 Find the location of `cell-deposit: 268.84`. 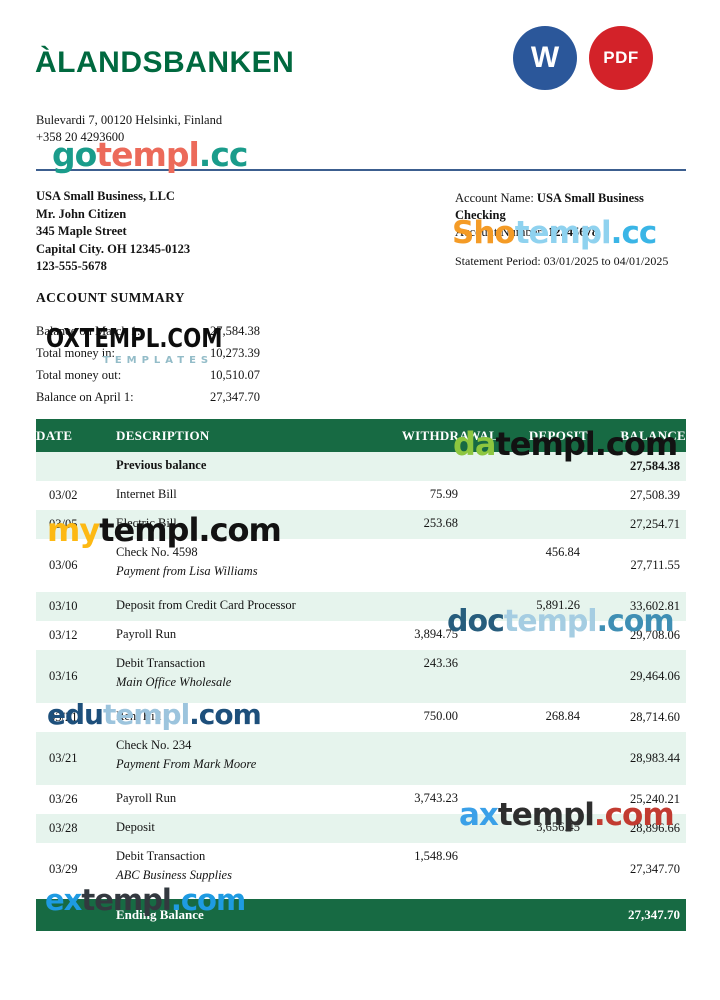

cell-deposit: 268.84 is located at coordinates (562, 716).